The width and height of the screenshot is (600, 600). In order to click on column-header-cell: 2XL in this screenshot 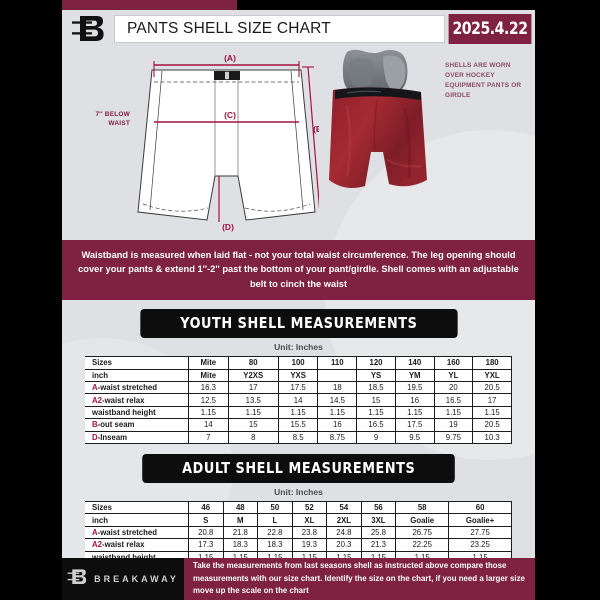, I will do `click(344, 520)`.